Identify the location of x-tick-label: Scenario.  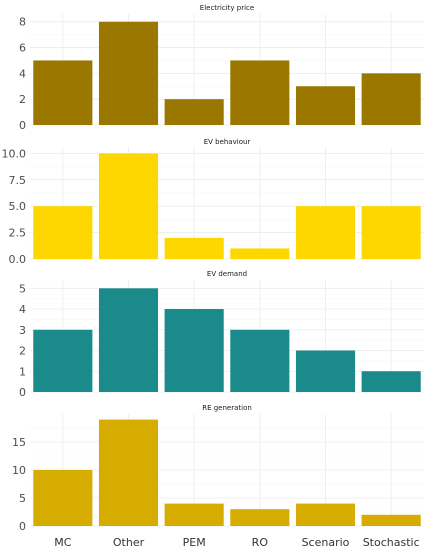
(326, 542).